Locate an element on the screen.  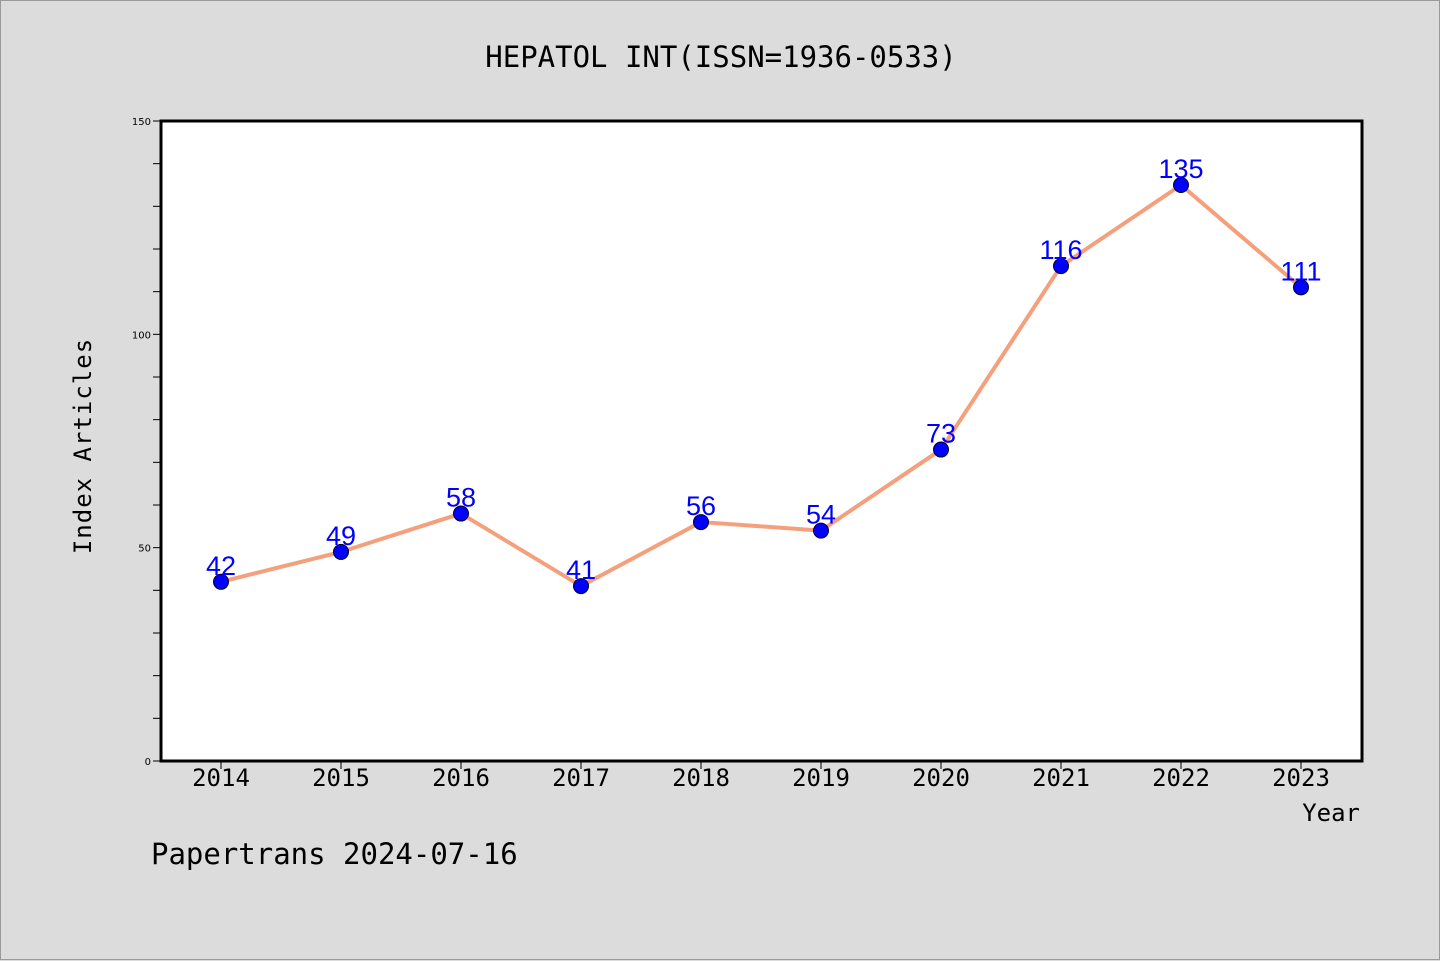
data-label: 41 is located at coordinates (581, 570).